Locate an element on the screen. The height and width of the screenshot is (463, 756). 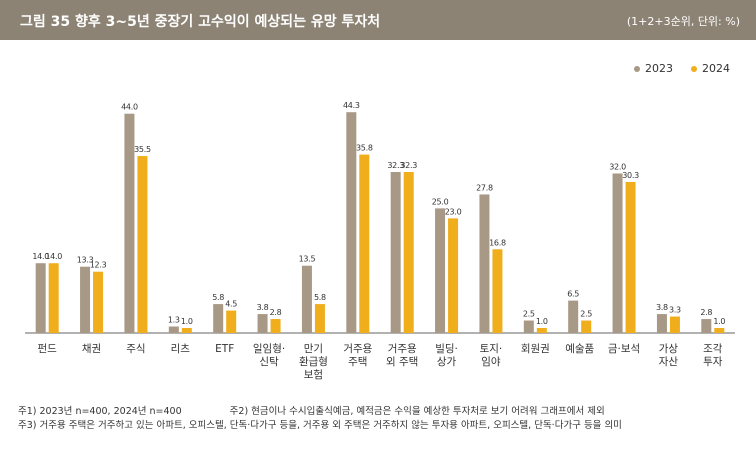
data-label-2023-11: 2.5 is located at coordinates (529, 314).